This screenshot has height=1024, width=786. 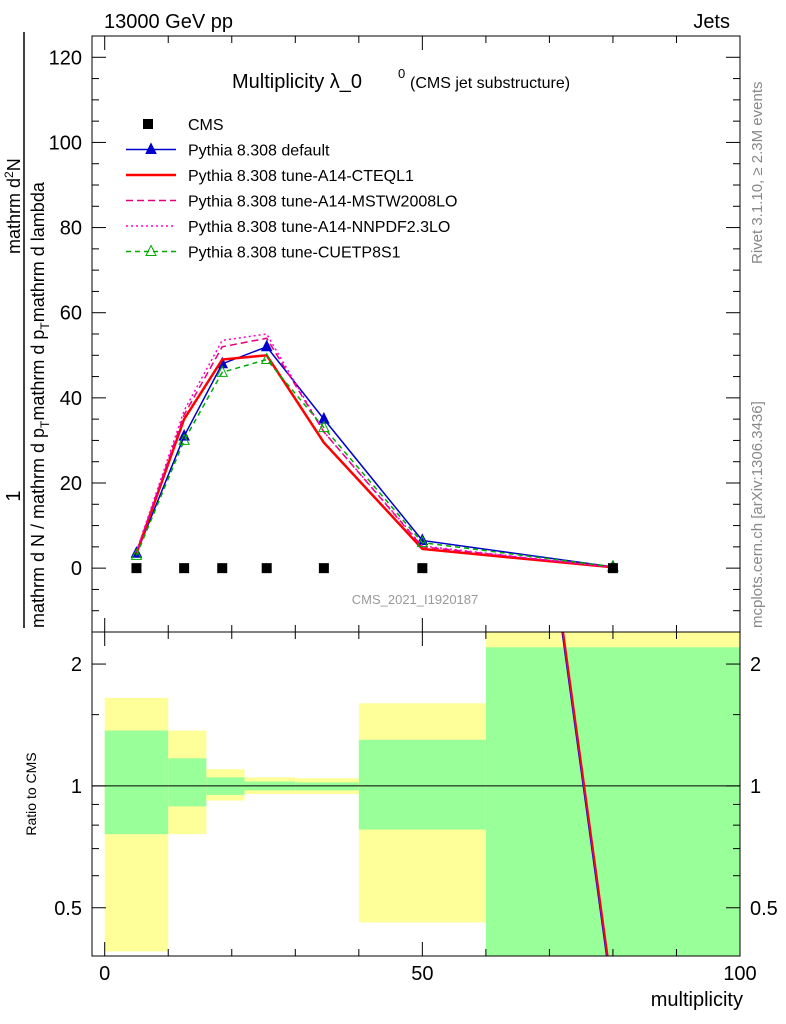 What do you see at coordinates (68, 909) in the screenshot?
I see `ratio-ytick-label: 0.5` at bounding box center [68, 909].